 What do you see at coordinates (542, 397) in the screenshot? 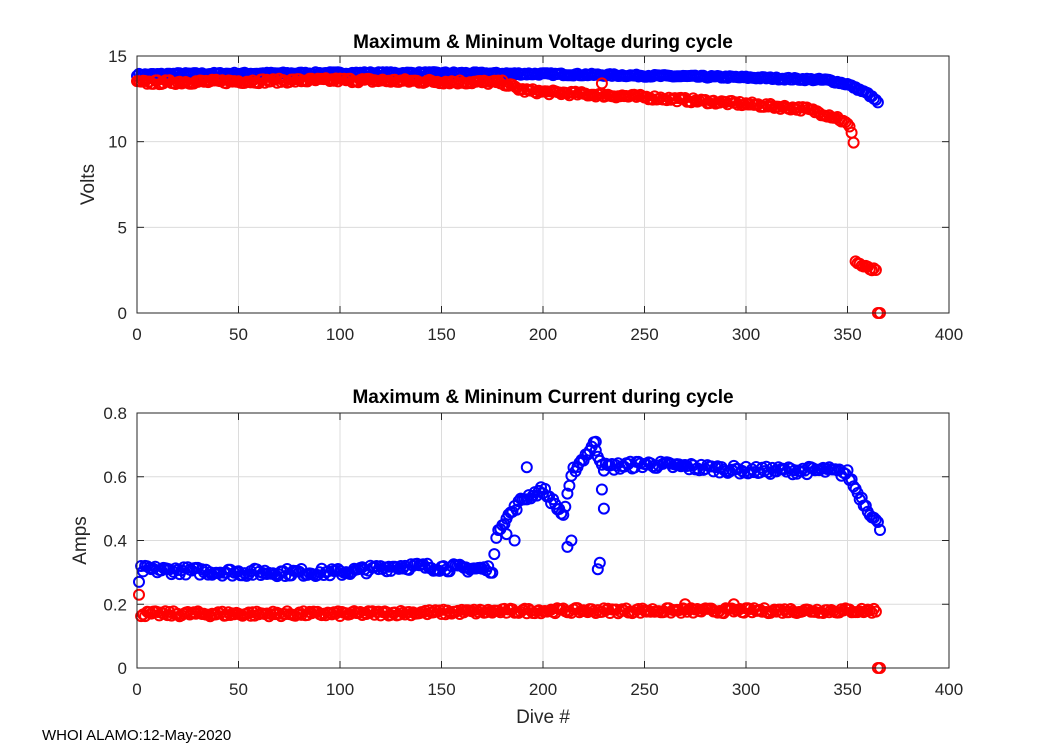
I see `current-chart-title: Maximum & Mininum Current during cycle` at bounding box center [542, 397].